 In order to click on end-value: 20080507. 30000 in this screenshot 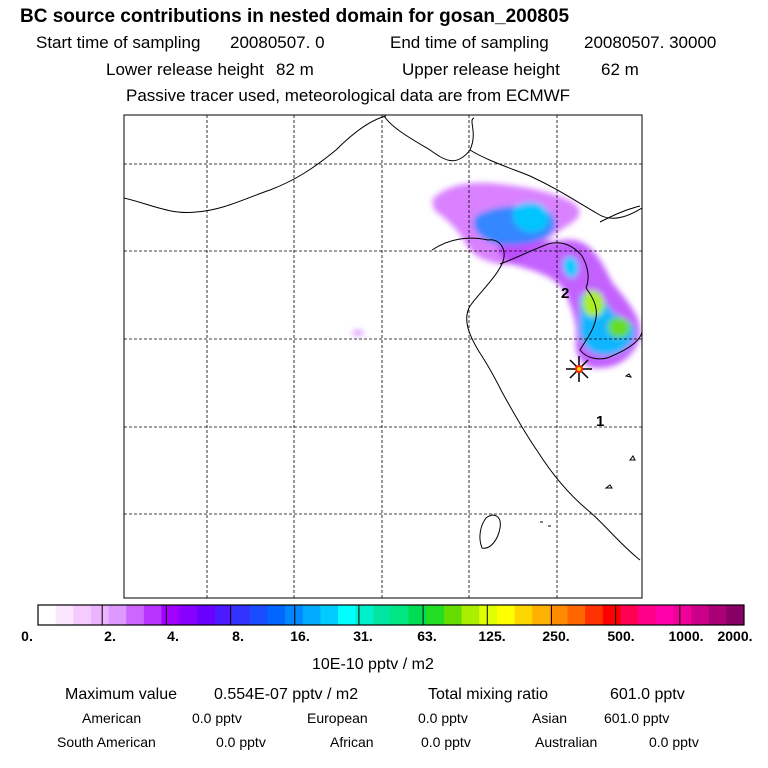, I will do `click(650, 42)`.